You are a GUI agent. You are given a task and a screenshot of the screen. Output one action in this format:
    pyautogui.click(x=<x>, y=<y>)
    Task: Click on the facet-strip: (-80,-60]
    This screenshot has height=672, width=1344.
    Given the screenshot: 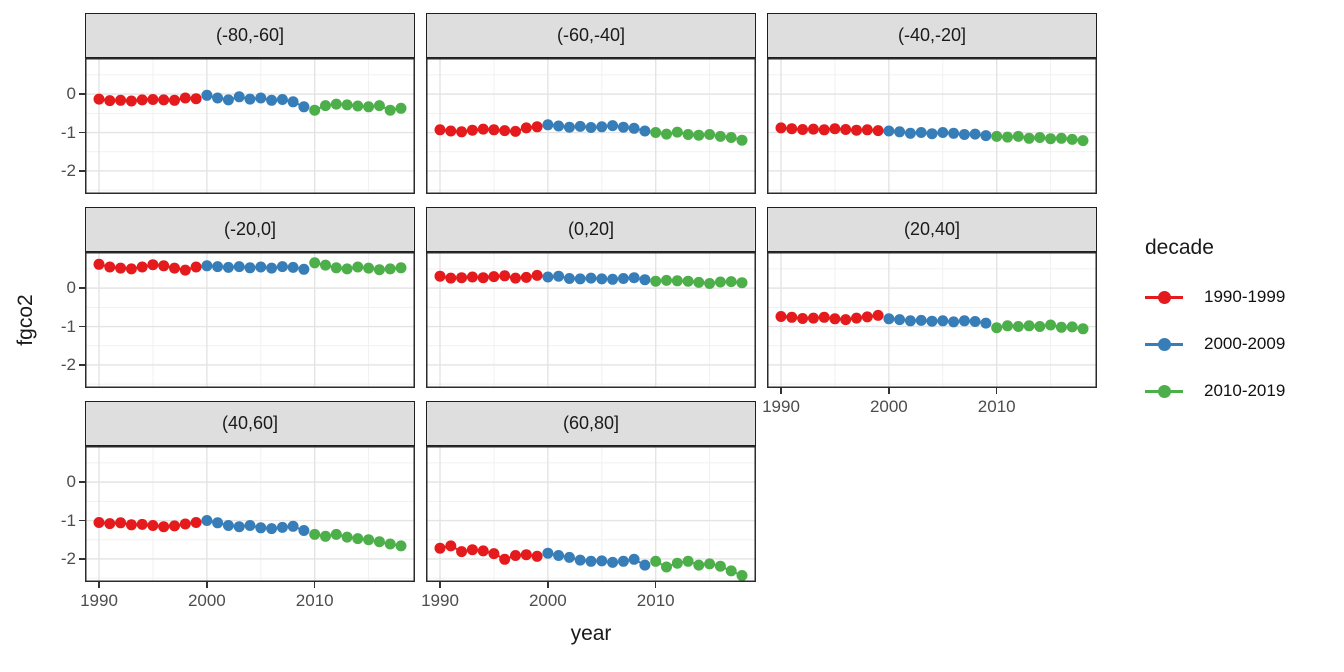 What is the action you would take?
    pyautogui.click(x=250, y=35)
    